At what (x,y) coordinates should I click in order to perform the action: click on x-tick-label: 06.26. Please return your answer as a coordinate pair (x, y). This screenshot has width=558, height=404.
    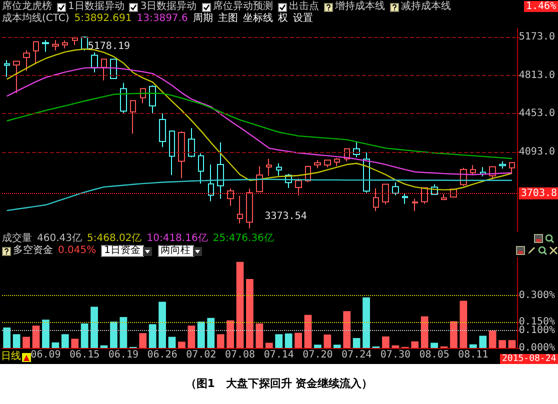
    Looking at the image, I should click on (162, 355).